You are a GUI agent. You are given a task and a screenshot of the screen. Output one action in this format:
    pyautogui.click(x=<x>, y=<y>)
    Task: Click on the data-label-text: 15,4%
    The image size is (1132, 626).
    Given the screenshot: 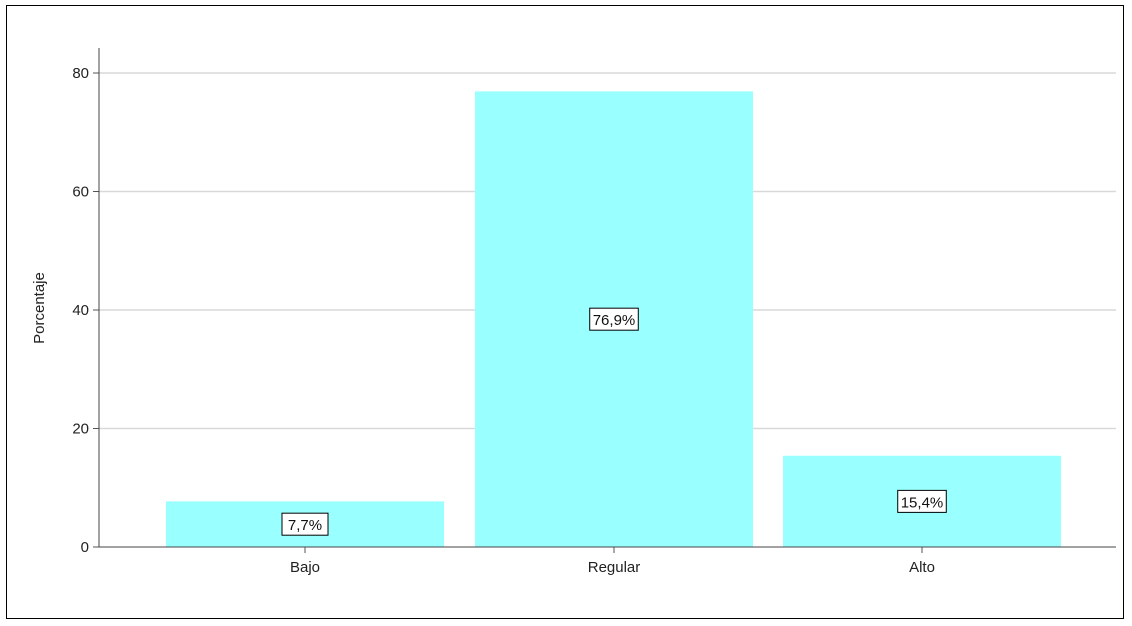 What is the action you would take?
    pyautogui.click(x=922, y=502)
    